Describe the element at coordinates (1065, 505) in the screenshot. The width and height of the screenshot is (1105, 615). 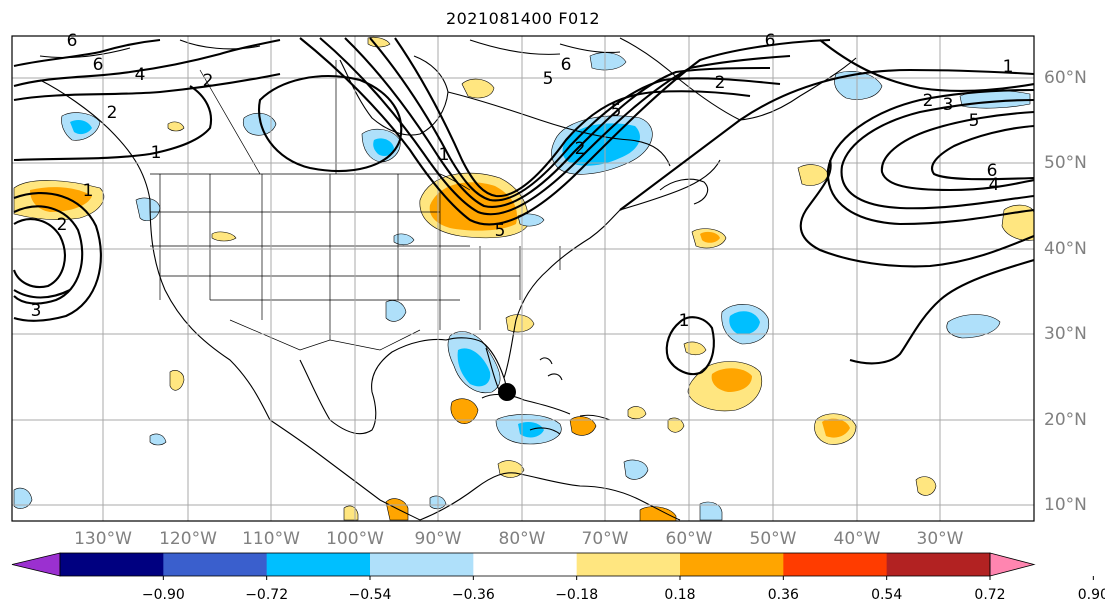
I see `latitude-label: 10°N` at that location.